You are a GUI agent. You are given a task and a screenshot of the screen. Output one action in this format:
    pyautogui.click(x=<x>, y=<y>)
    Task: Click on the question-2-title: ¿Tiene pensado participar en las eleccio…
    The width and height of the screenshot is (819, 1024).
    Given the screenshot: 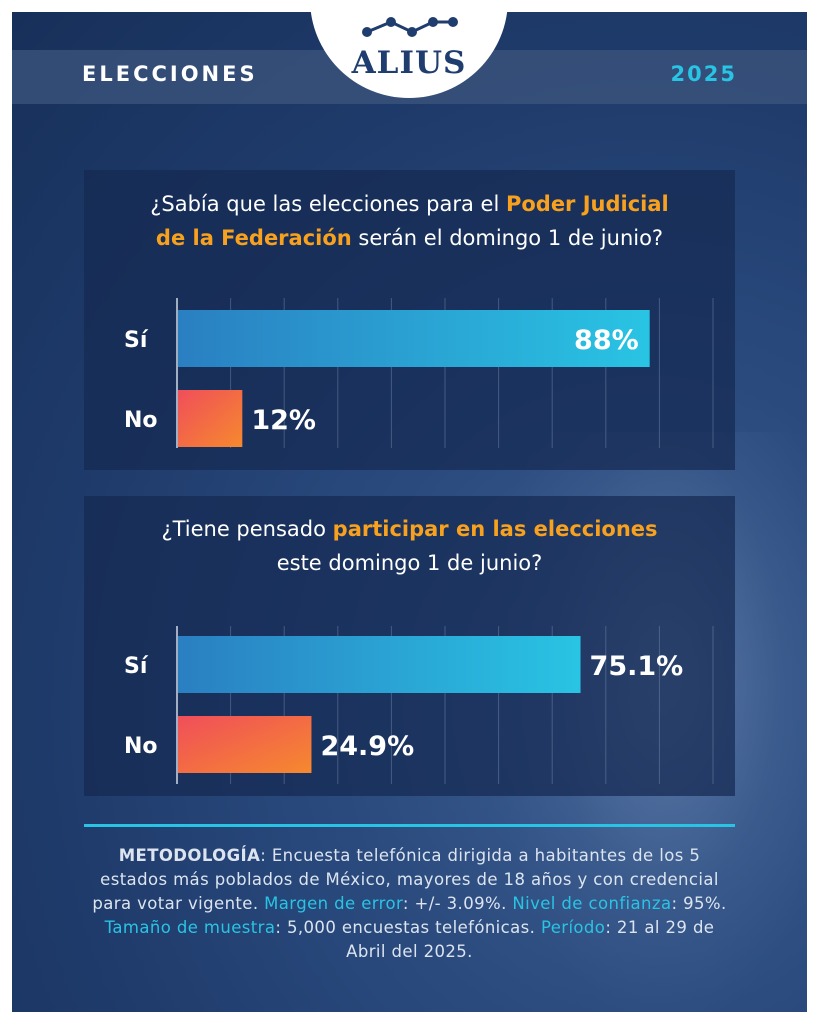 What is the action you would take?
    pyautogui.click(x=409, y=546)
    